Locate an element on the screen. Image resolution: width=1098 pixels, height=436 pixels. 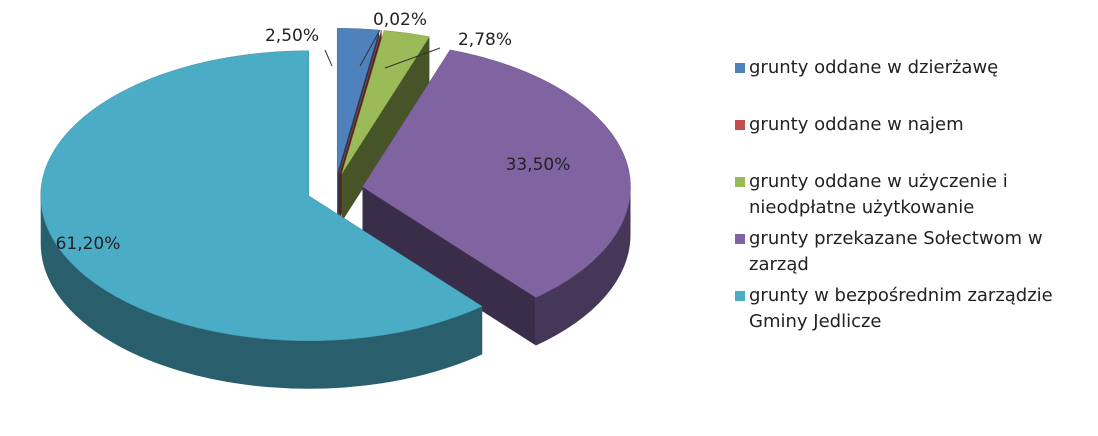
data-label: 61,20% is located at coordinates (88, 244).